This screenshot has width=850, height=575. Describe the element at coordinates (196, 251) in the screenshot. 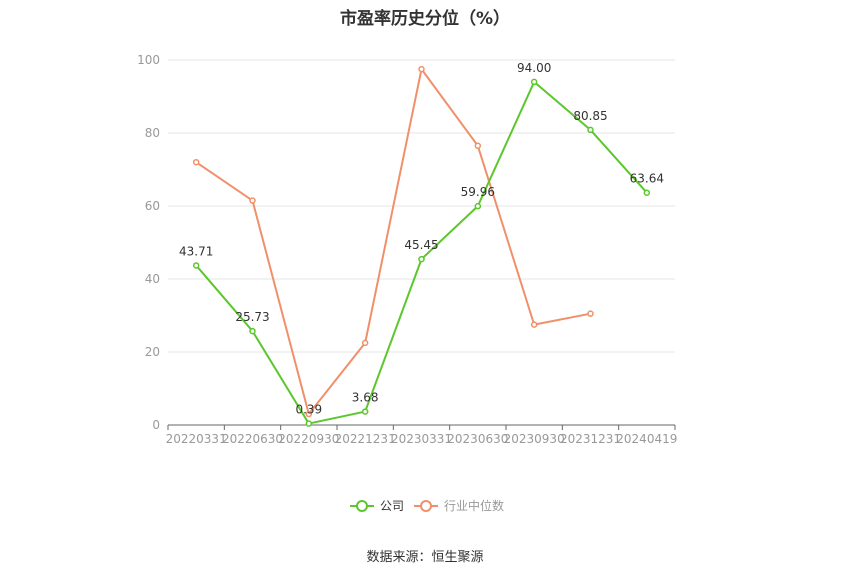

I see `data-label: 43.71` at that location.